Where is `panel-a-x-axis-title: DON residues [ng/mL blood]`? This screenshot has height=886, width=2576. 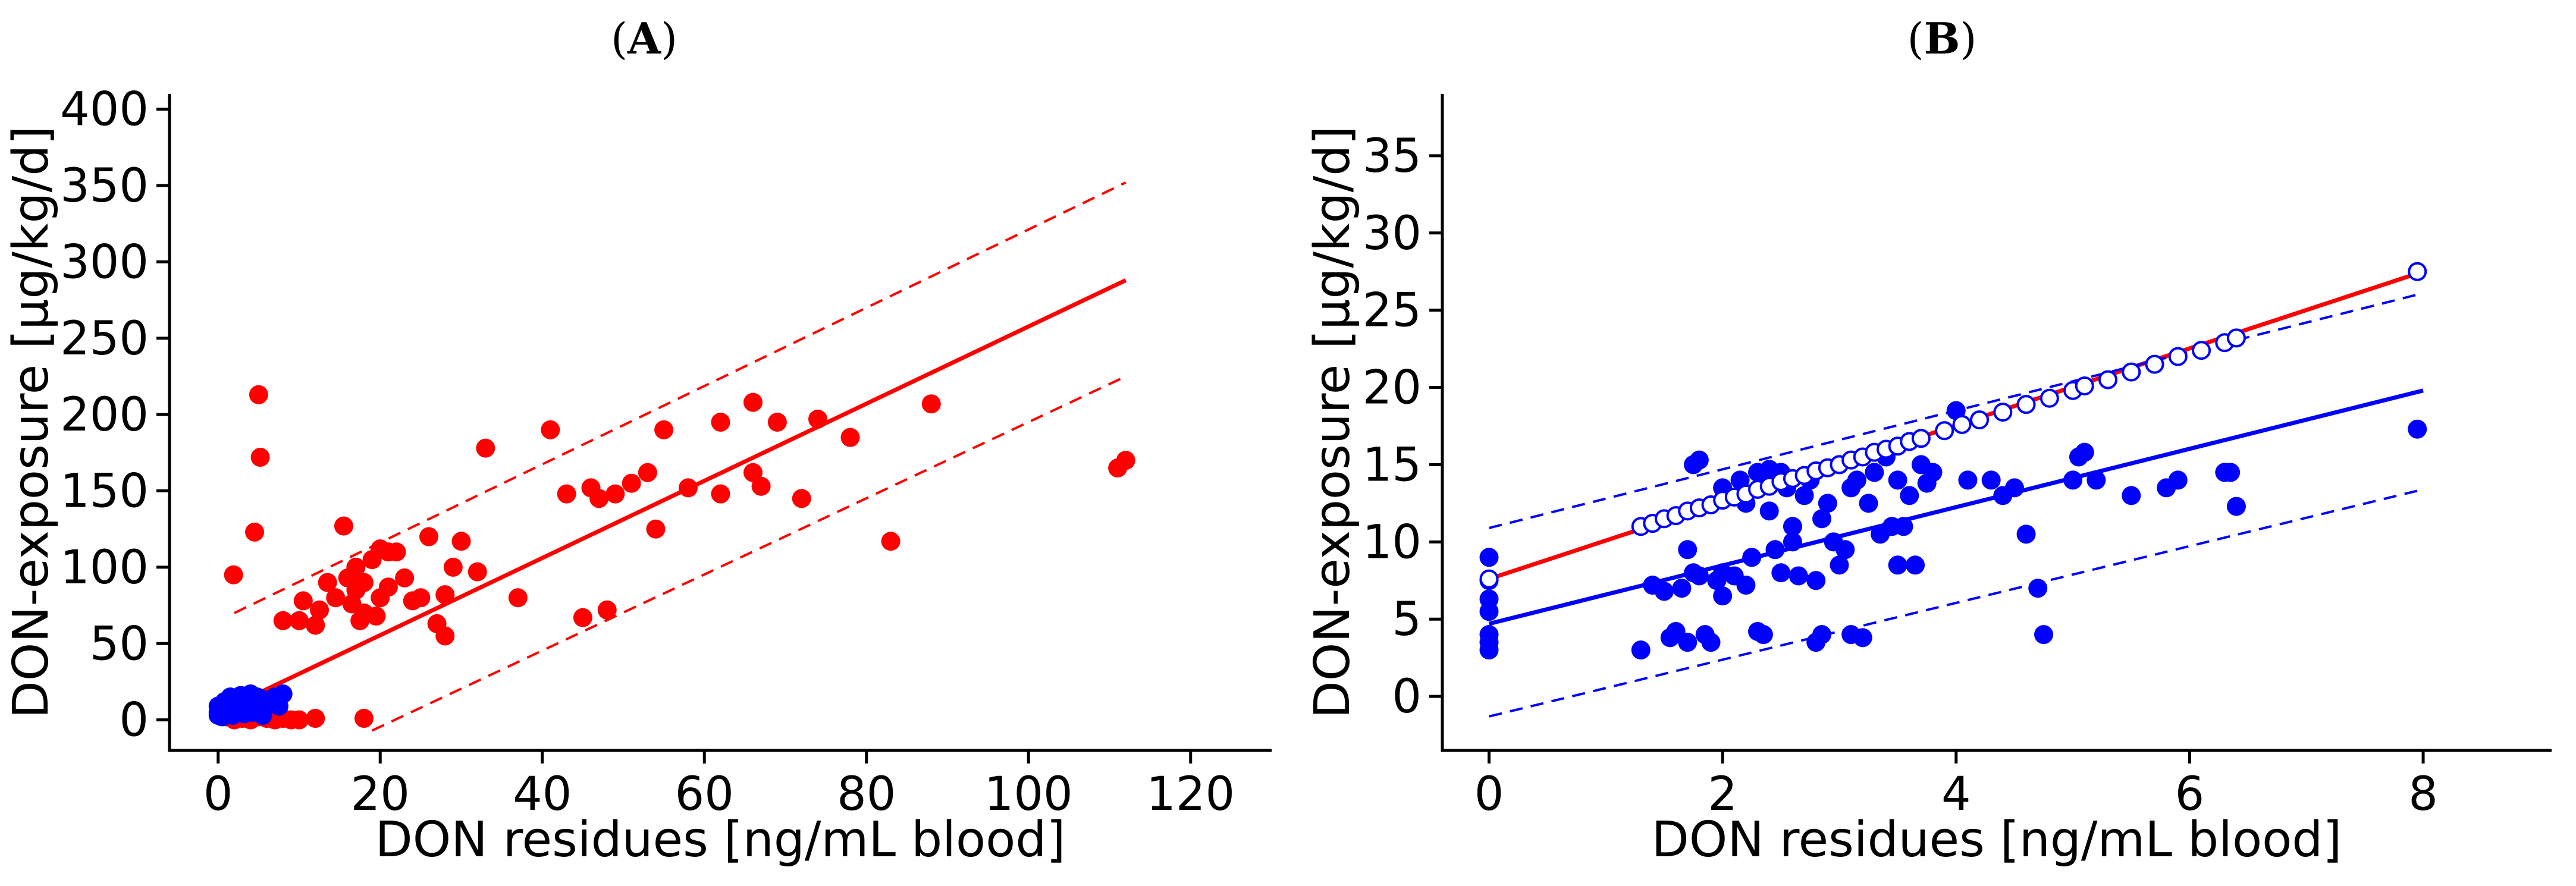
panel-a-x-axis-title: DON residues [ng/mL blood] is located at coordinates (720, 840).